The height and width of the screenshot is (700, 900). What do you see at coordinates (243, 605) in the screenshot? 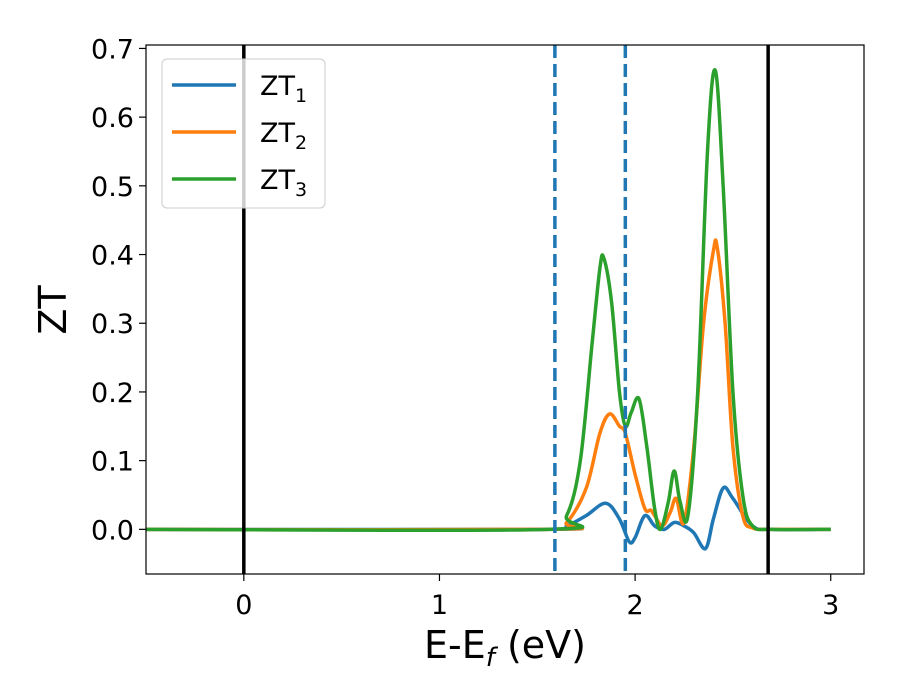
I see `x-tick-label: 0` at bounding box center [243, 605].